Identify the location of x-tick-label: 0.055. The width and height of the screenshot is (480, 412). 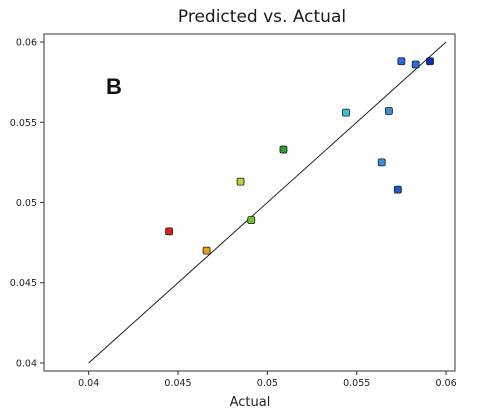
(356, 383).